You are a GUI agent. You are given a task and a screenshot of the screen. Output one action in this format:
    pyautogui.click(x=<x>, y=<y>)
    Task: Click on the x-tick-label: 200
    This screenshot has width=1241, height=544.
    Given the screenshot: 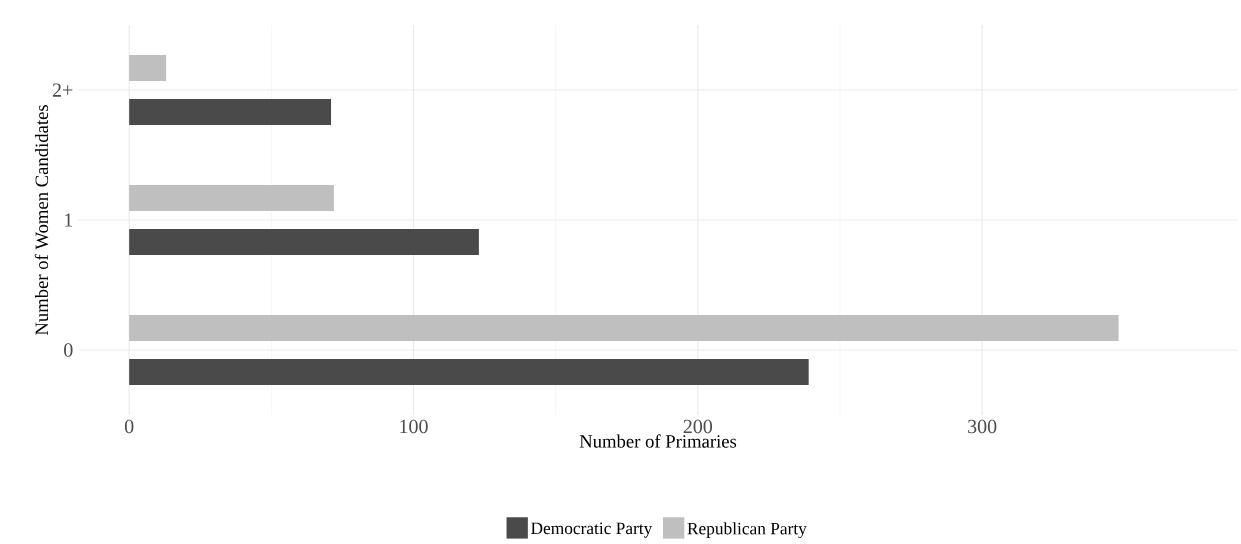 What is the action you would take?
    pyautogui.click(x=698, y=426)
    